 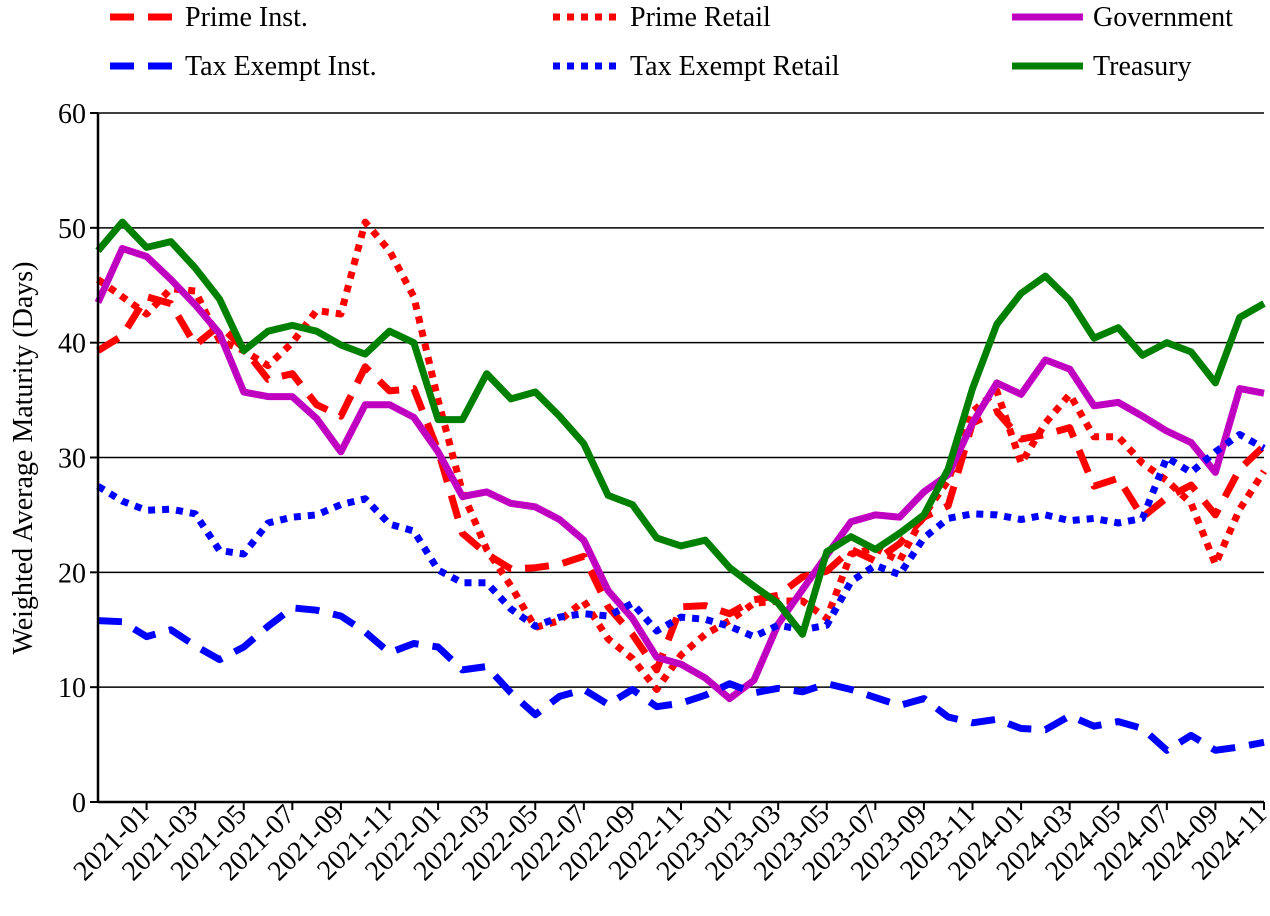 I want to click on legend-label: Prime Retail, so click(x=700, y=17).